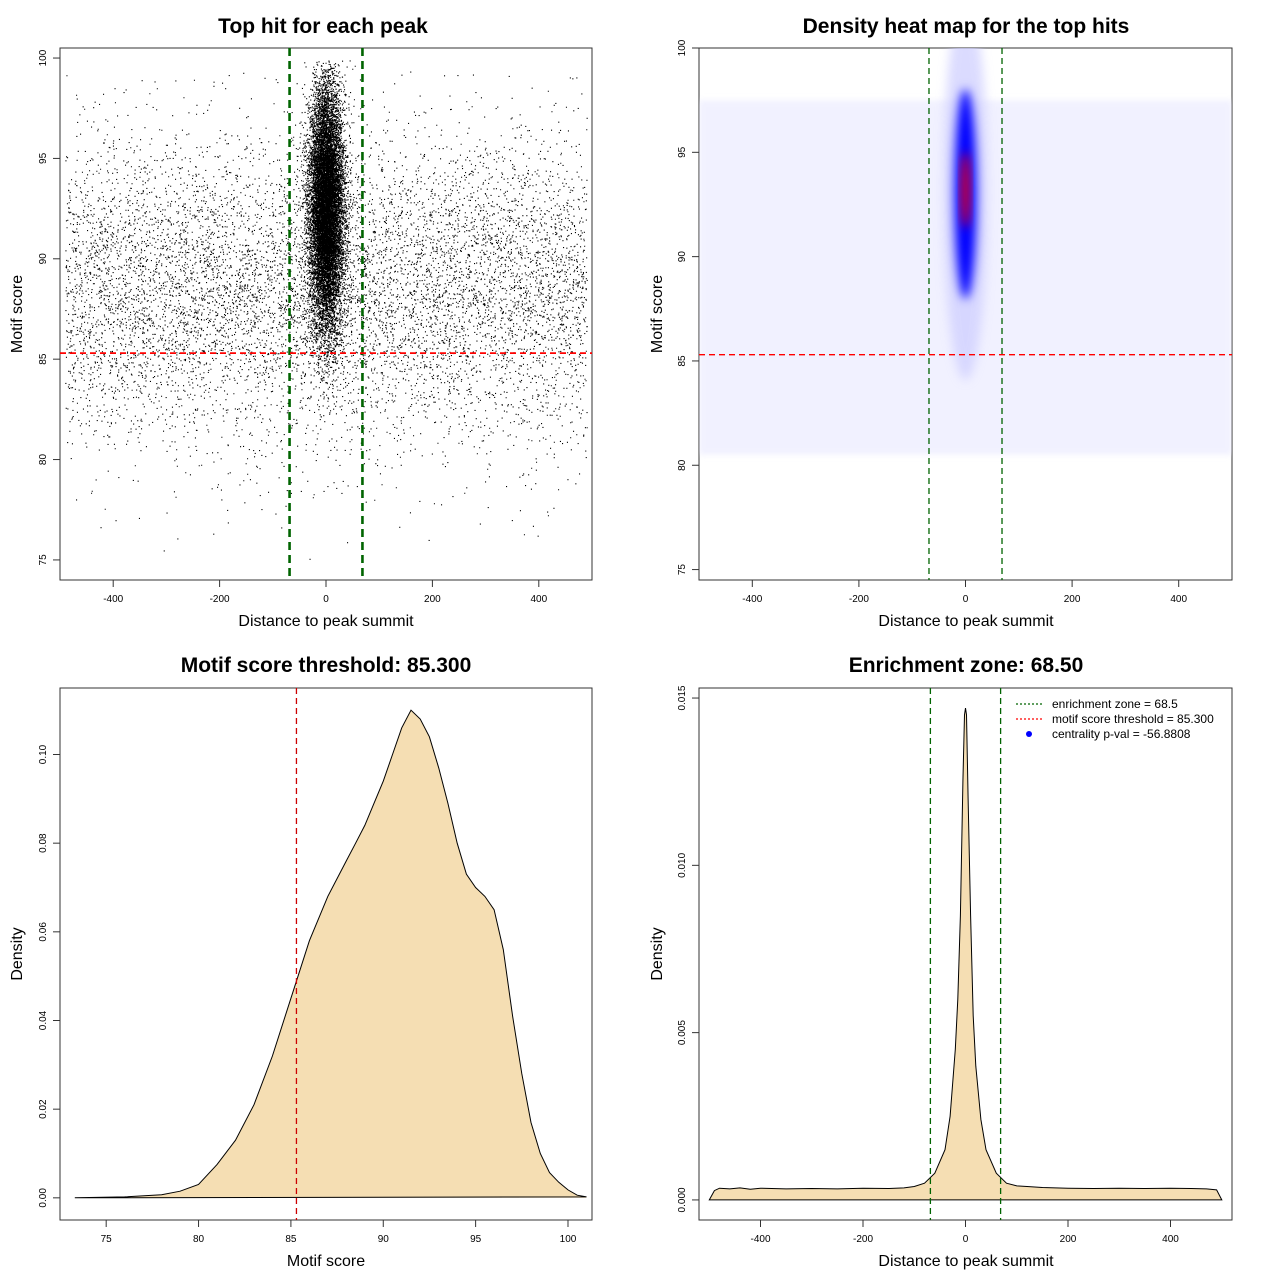  I want to click on chart-title: Enrichment zone: 68.50, so click(966, 665).